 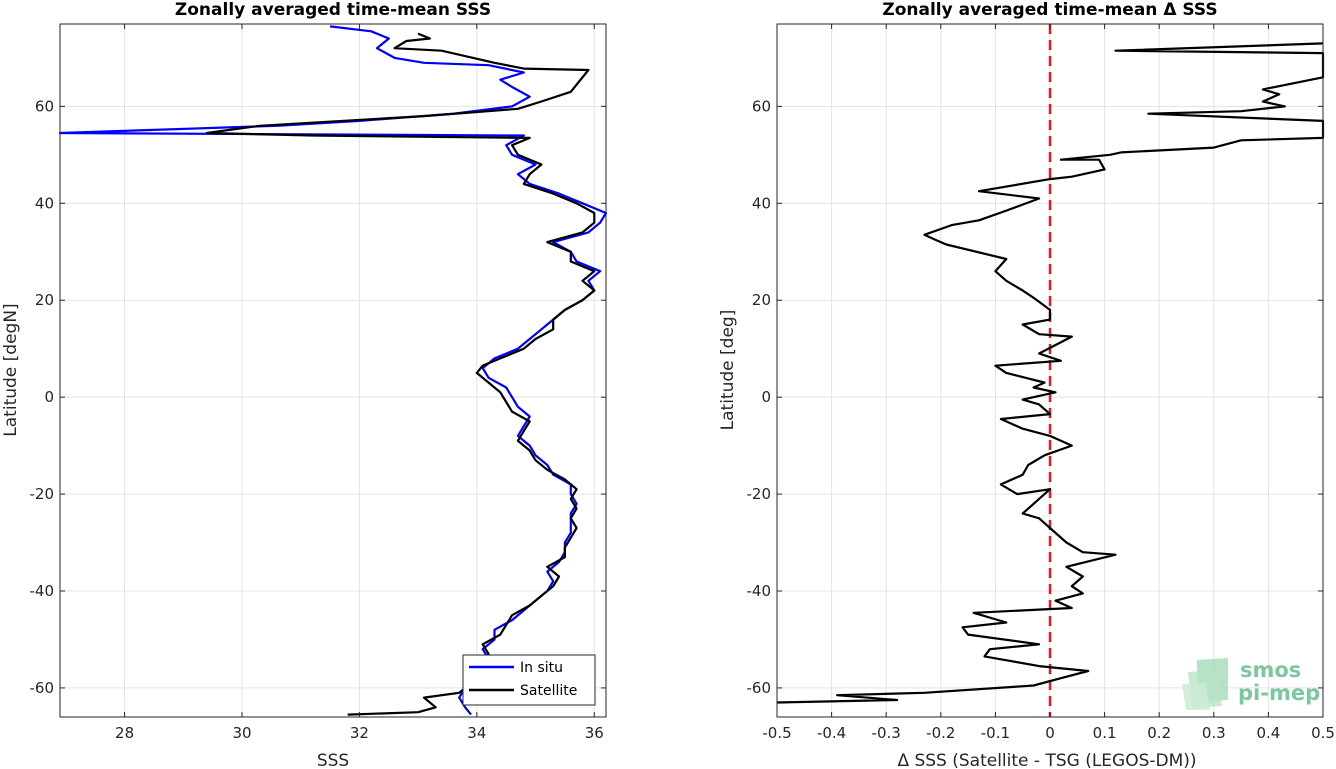 What do you see at coordinates (1196, 696) in the screenshot?
I see `logo-shape-front` at bounding box center [1196, 696].